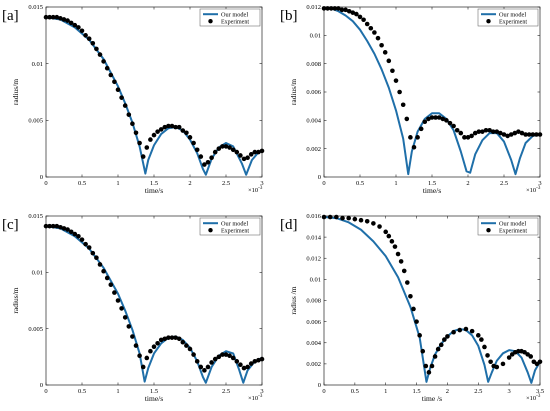 This screenshot has height=411, width=550. What do you see at coordinates (512, 223) in the screenshot?
I see `legend-label-model: Our model` at bounding box center [512, 223].